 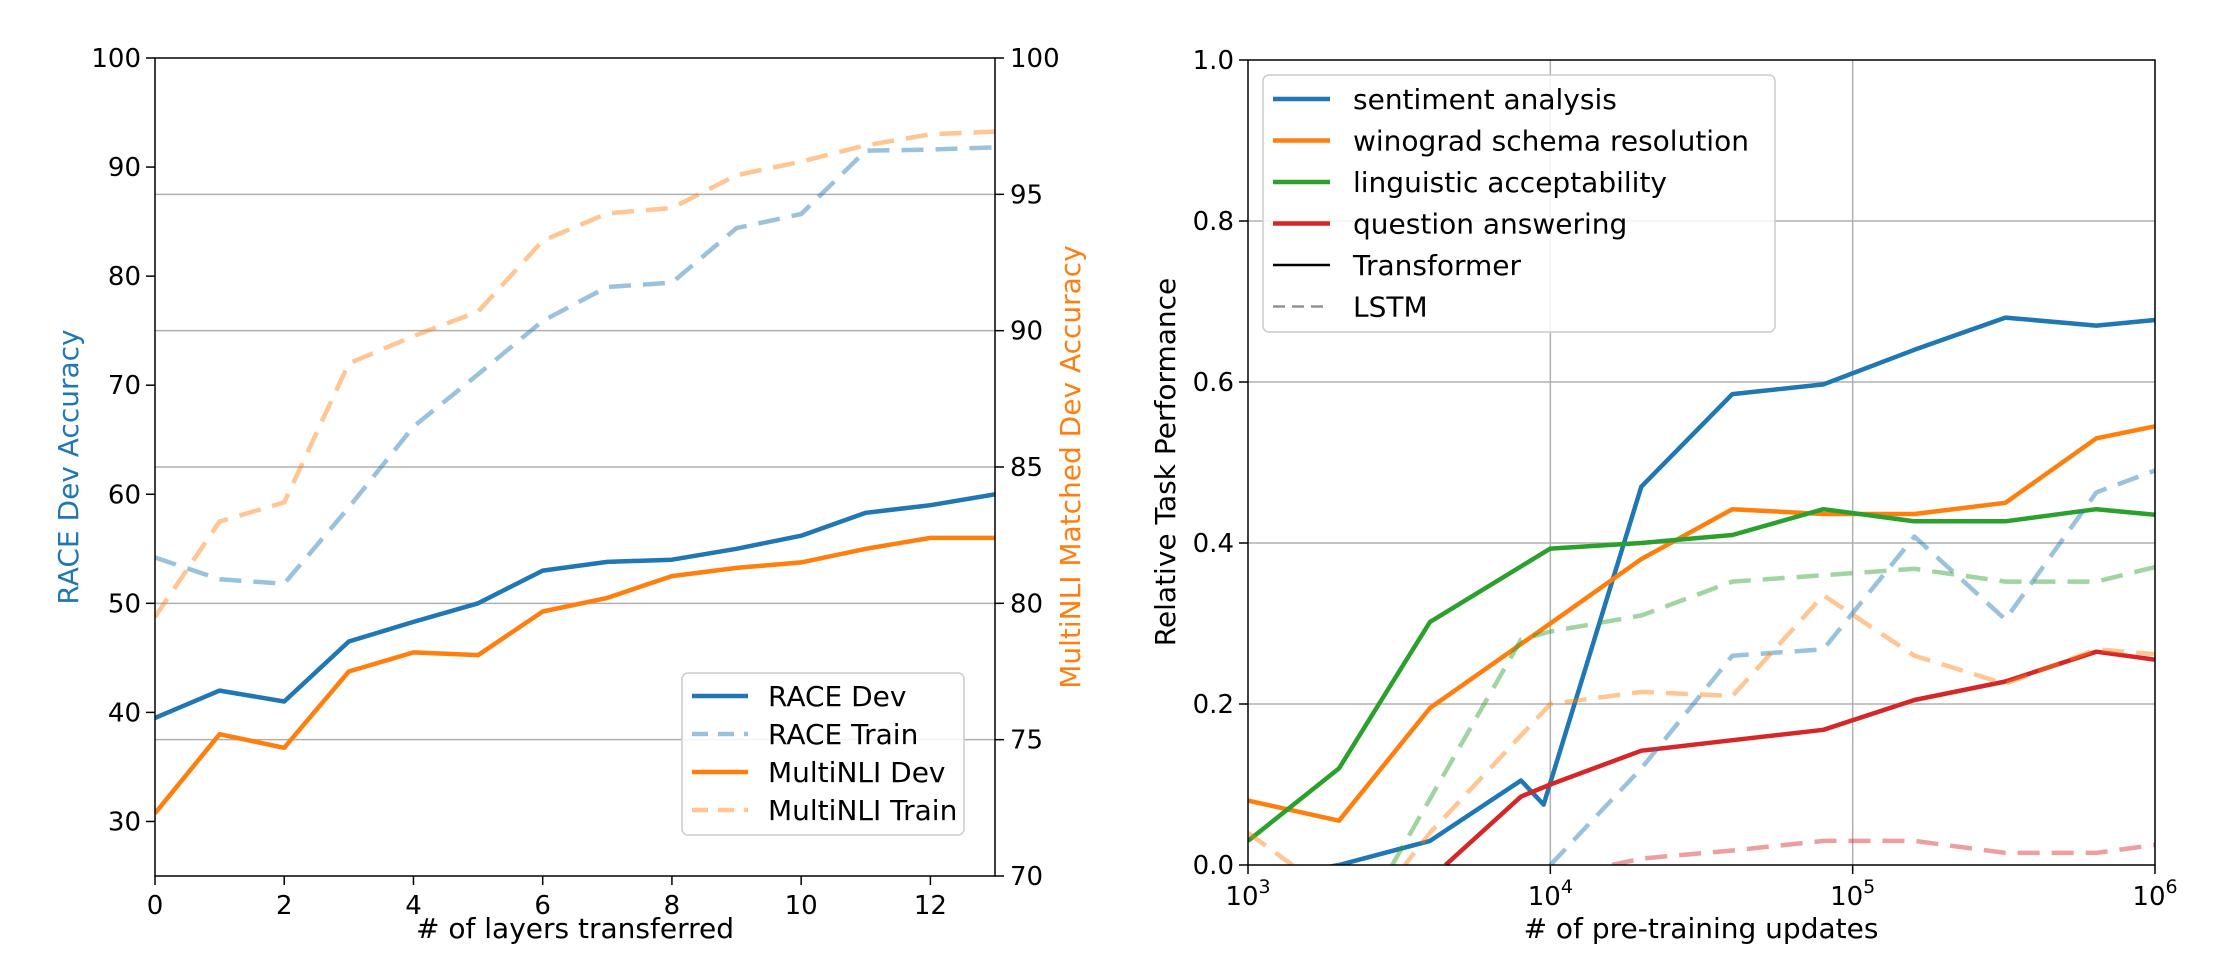 I want to click on y2-tick-label: 70, so click(x=1026, y=877).